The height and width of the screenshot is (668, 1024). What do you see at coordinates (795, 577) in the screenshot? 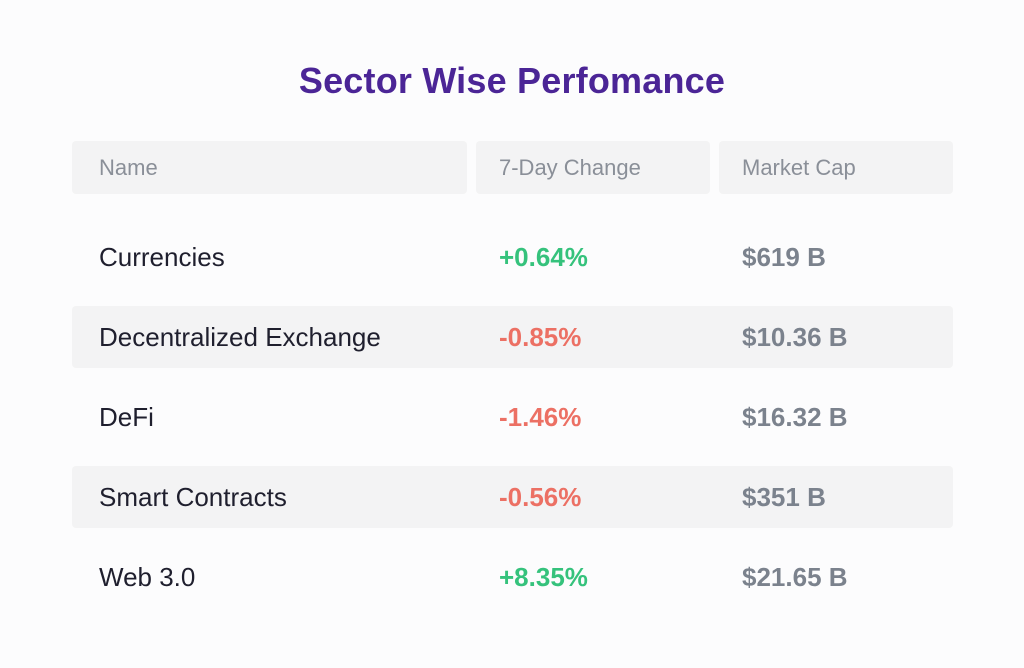
I see `sector-market-cap: $21.65 B` at bounding box center [795, 577].